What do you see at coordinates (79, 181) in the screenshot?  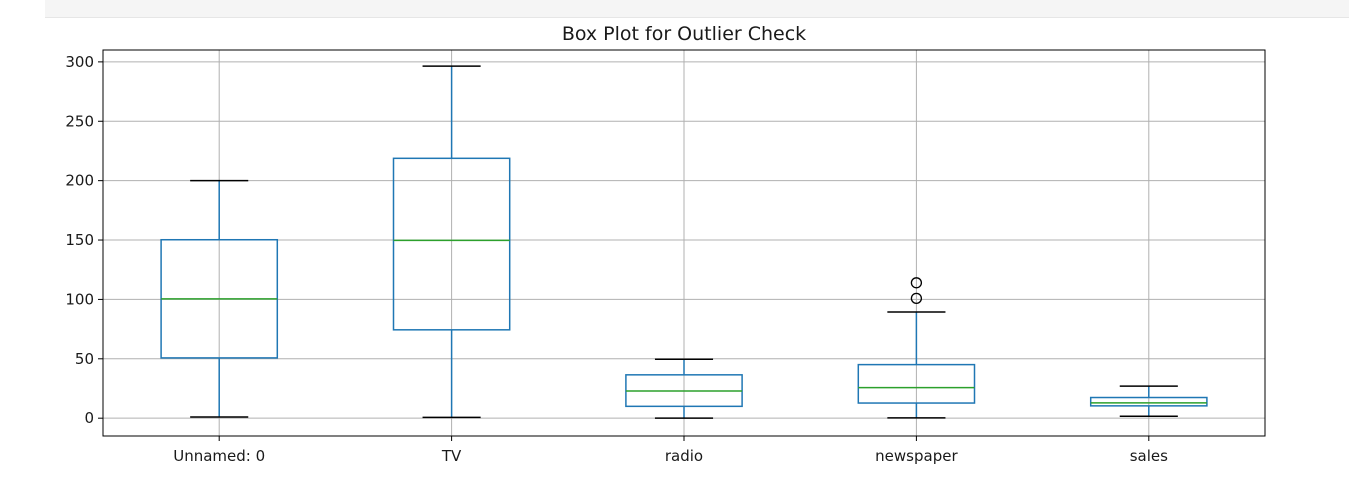 I see `y-tick-label: 200` at bounding box center [79, 181].